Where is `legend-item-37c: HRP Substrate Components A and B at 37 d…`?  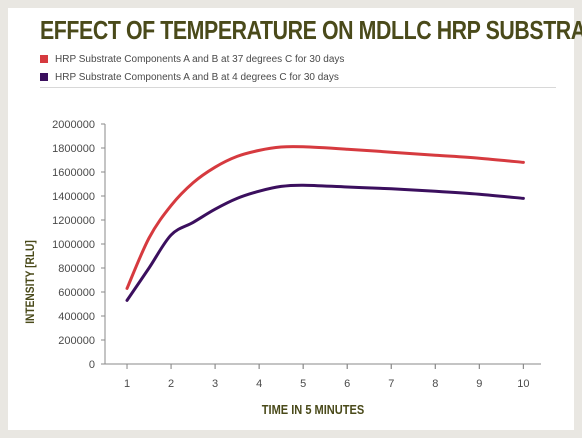
legend-item-37c: HRP Substrate Components A and B at 37 d… is located at coordinates (192, 59).